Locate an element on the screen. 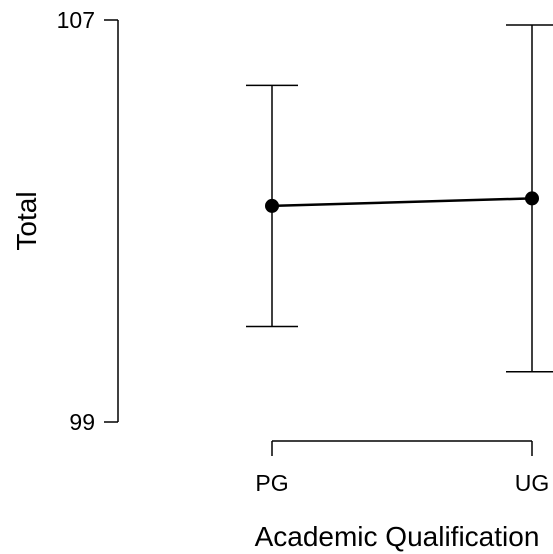 This screenshot has height=554, width=553. x-tick-label-pg: PG is located at coordinates (271, 483).